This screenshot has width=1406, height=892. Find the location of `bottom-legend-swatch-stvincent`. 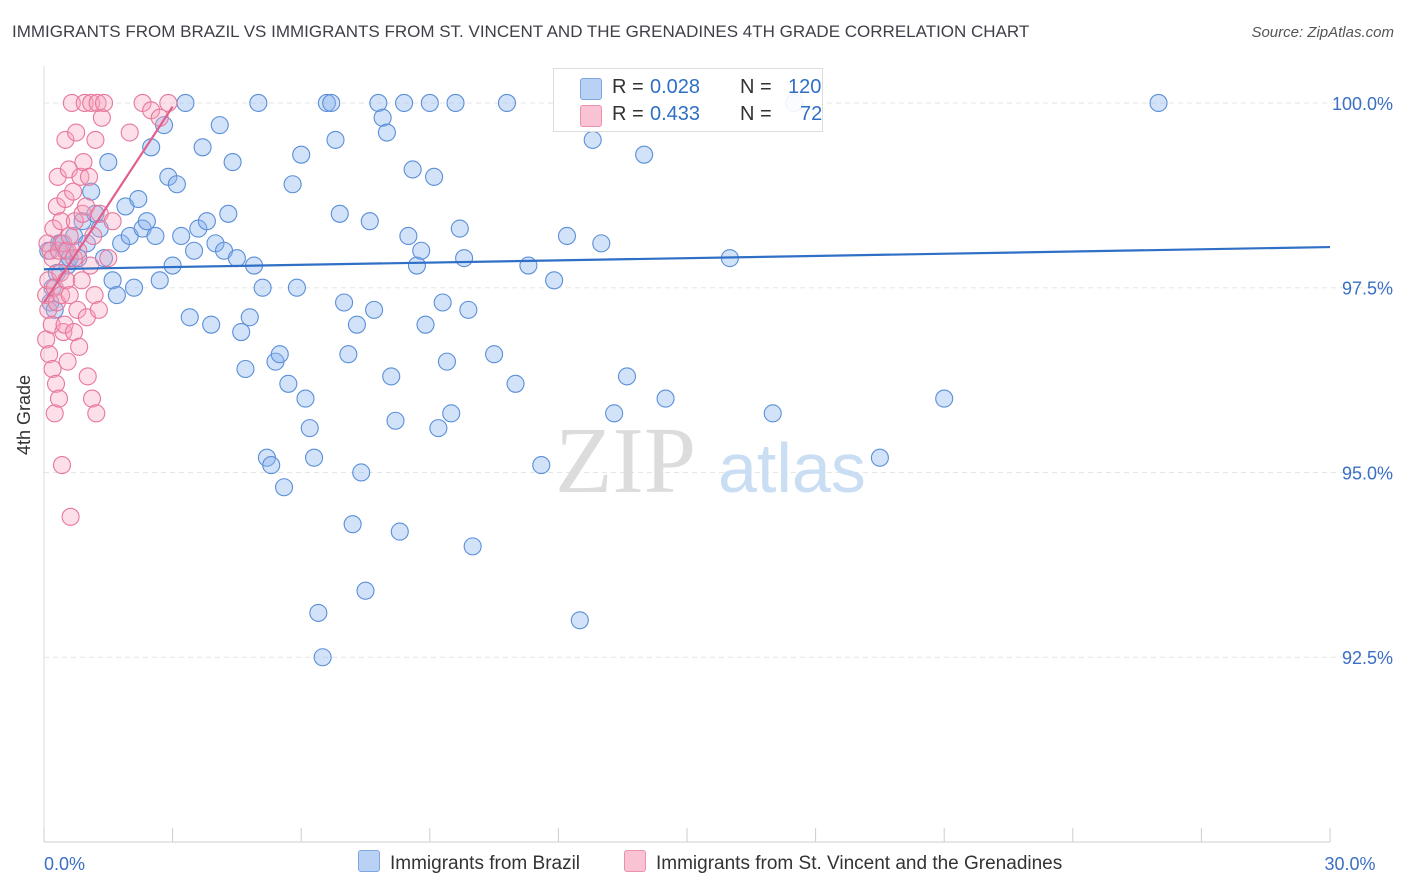

bottom-legend-swatch-stvincent is located at coordinates (635, 861).